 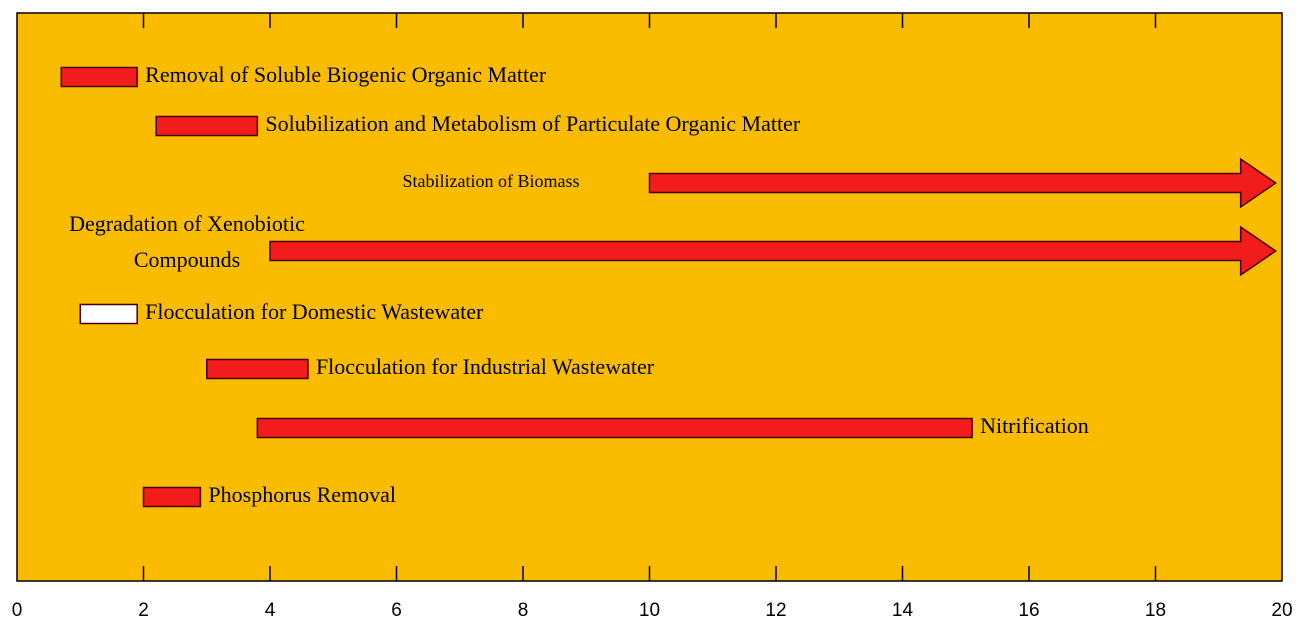 What do you see at coordinates (1028, 610) in the screenshot?
I see `x-tick-label: 16` at bounding box center [1028, 610].